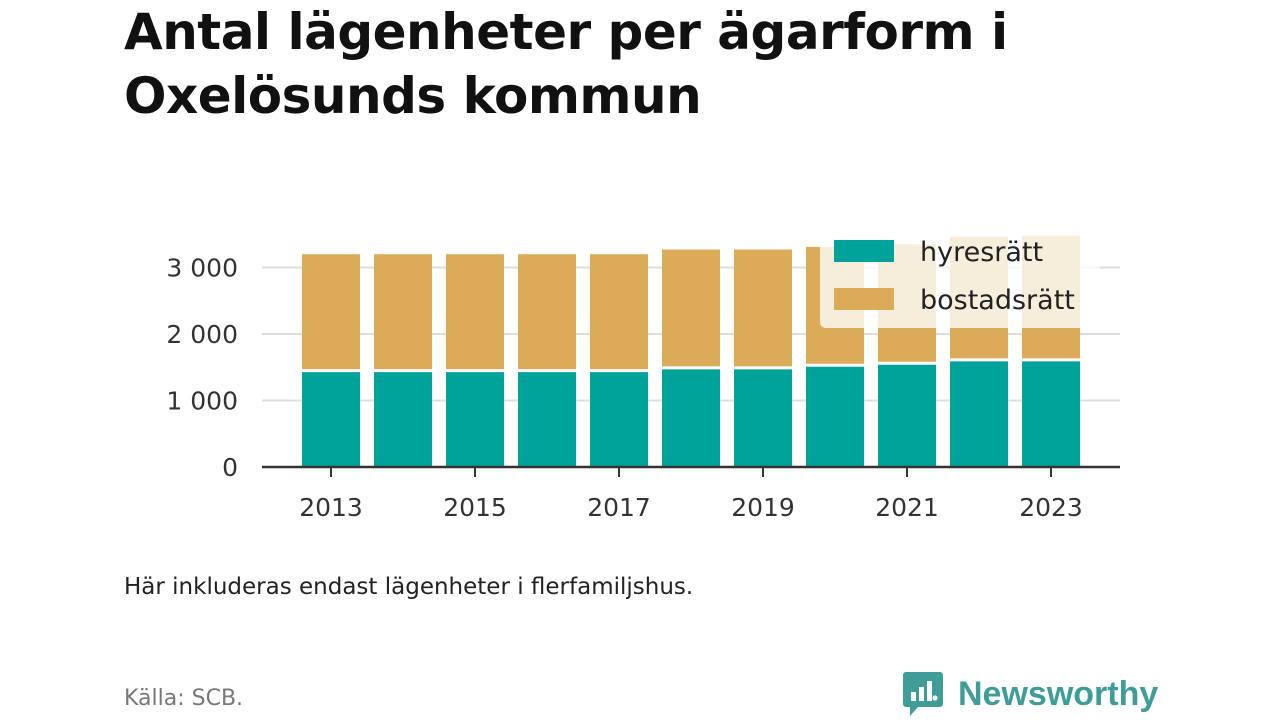 This screenshot has width=1280, height=720. I want to click on x-tick-label: 2017, so click(619, 507).